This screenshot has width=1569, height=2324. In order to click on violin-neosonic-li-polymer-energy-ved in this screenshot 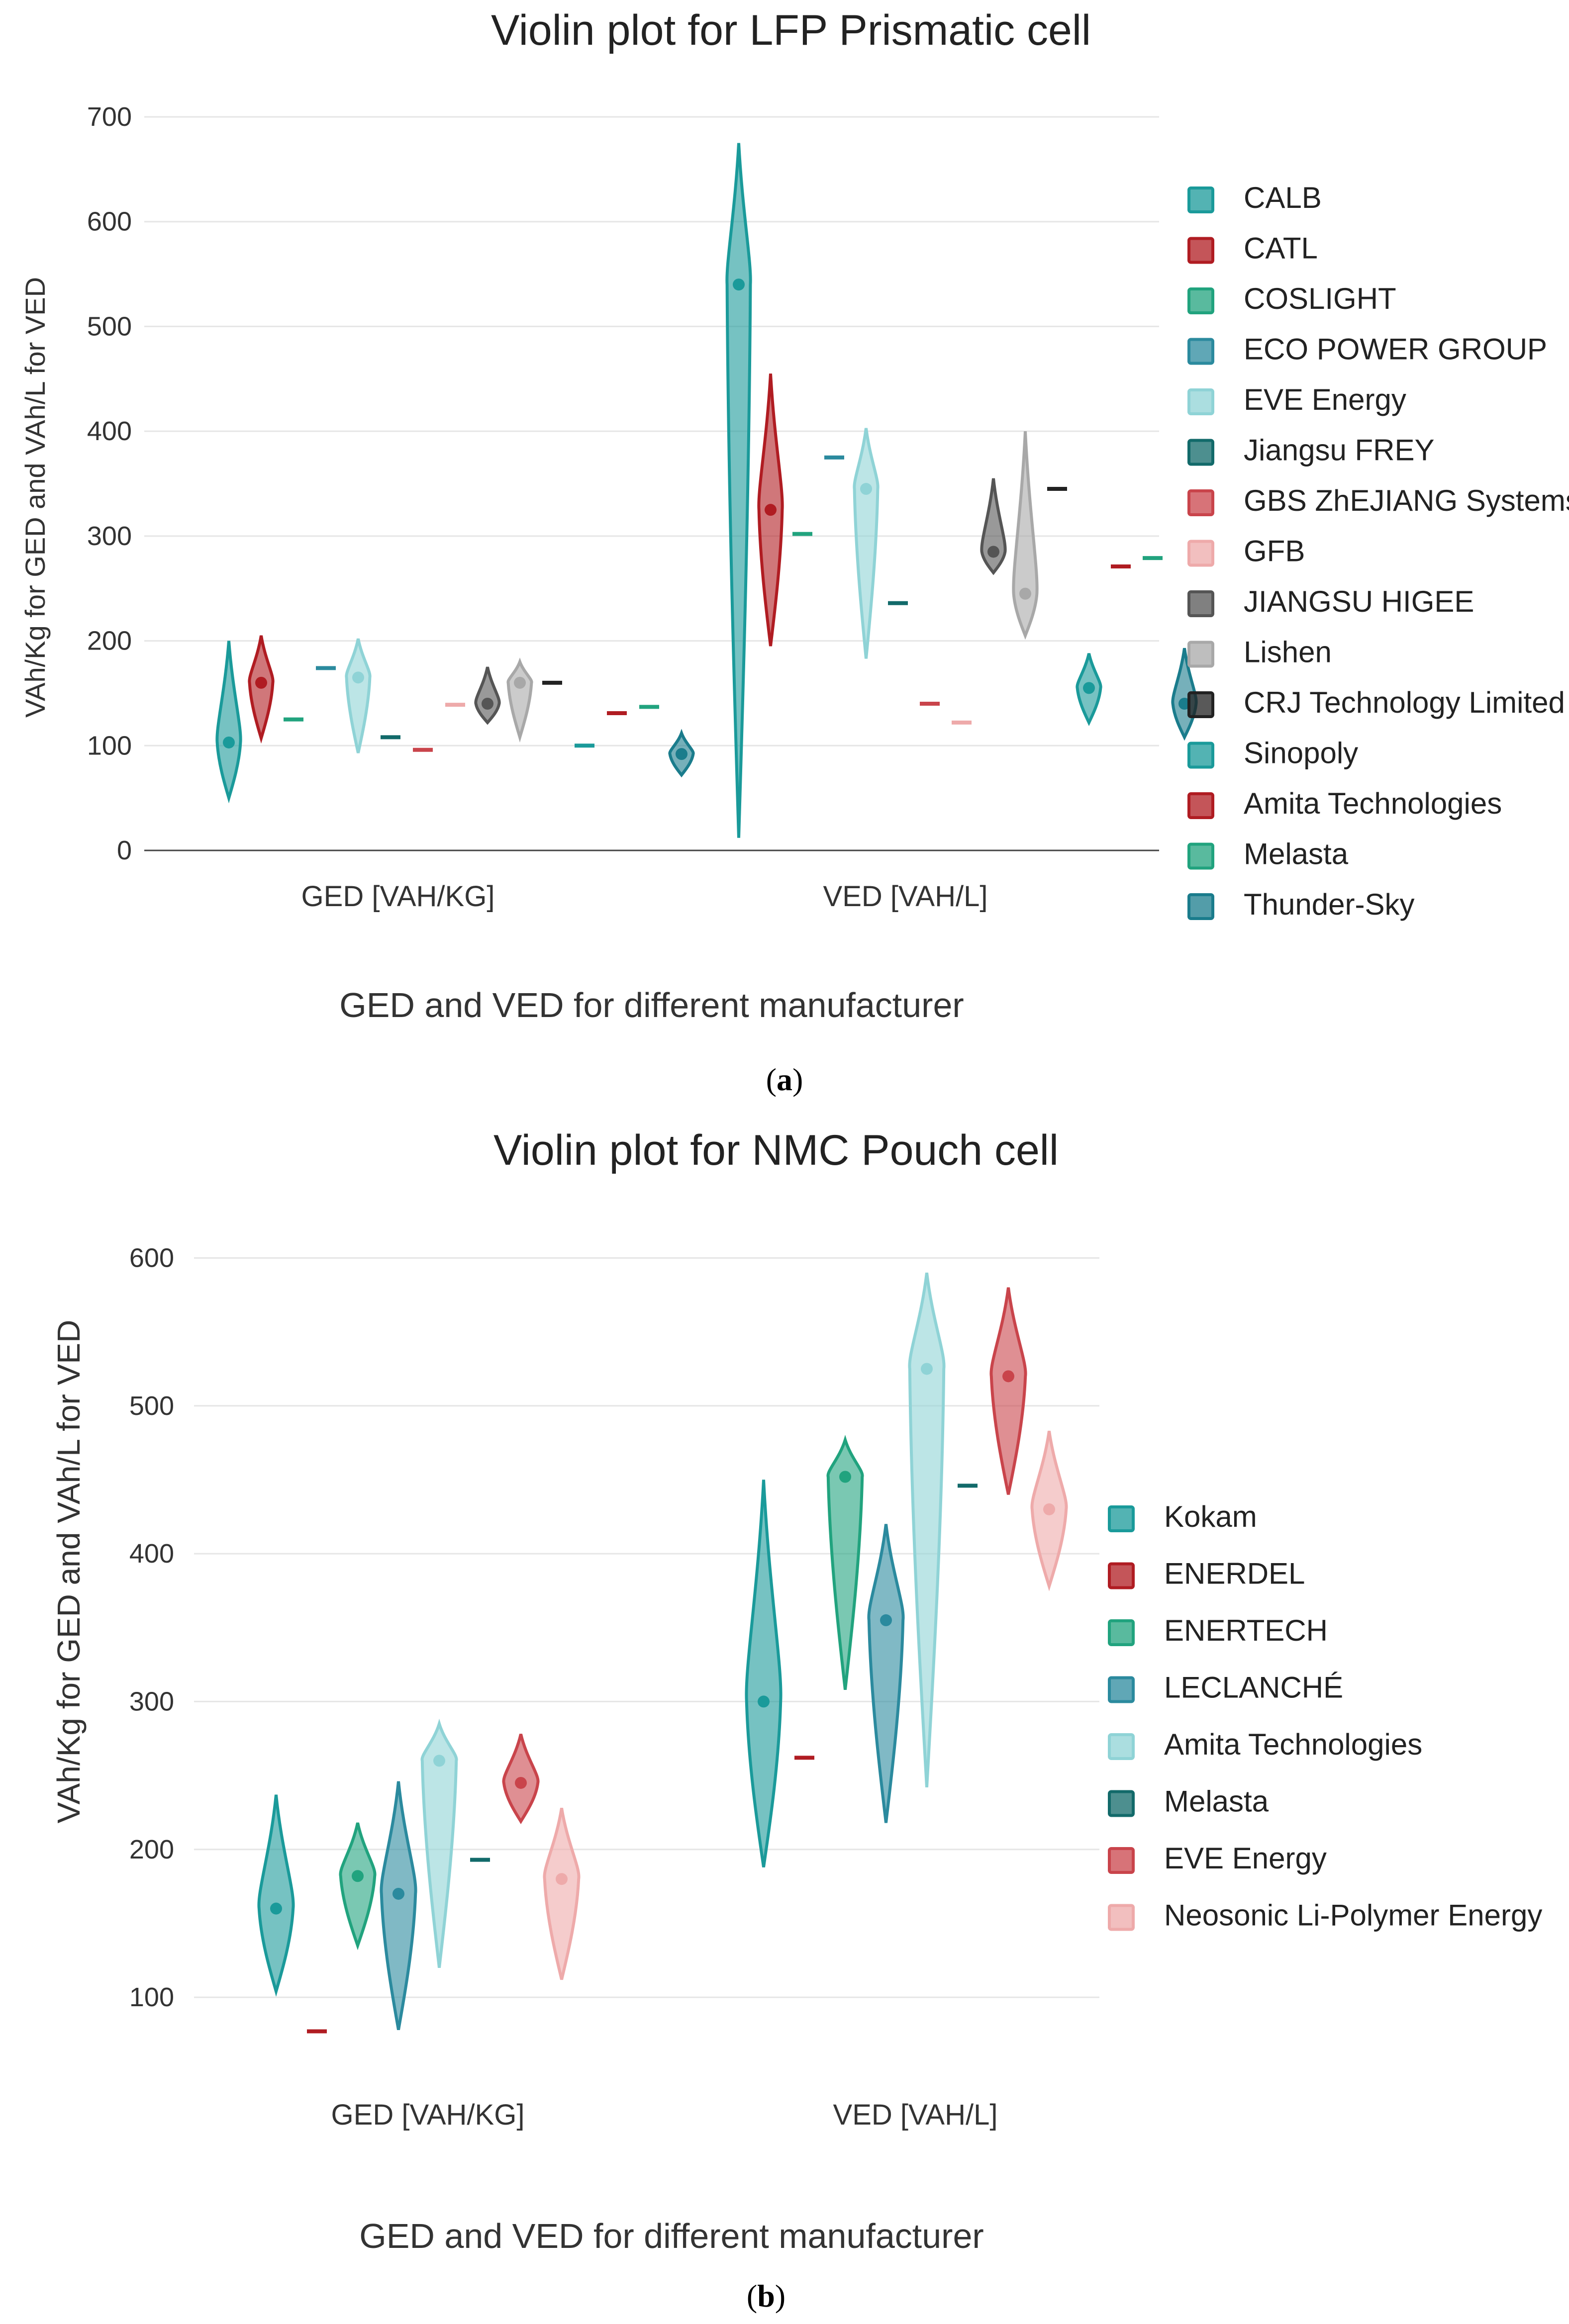, I will do `click(1049, 1510)`.